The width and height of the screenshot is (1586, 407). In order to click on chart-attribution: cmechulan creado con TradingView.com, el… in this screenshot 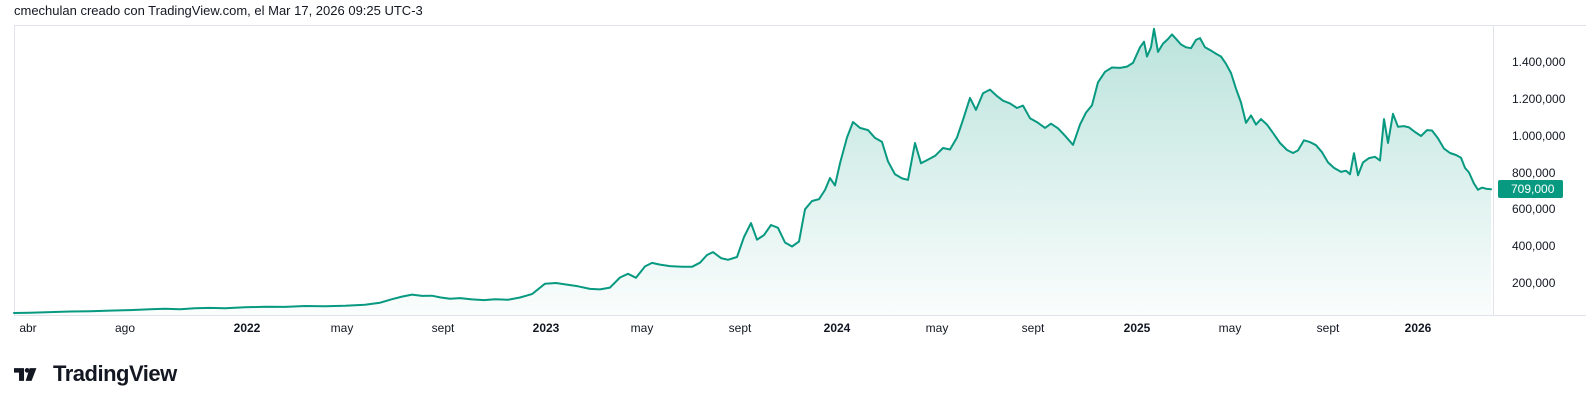, I will do `click(218, 10)`.